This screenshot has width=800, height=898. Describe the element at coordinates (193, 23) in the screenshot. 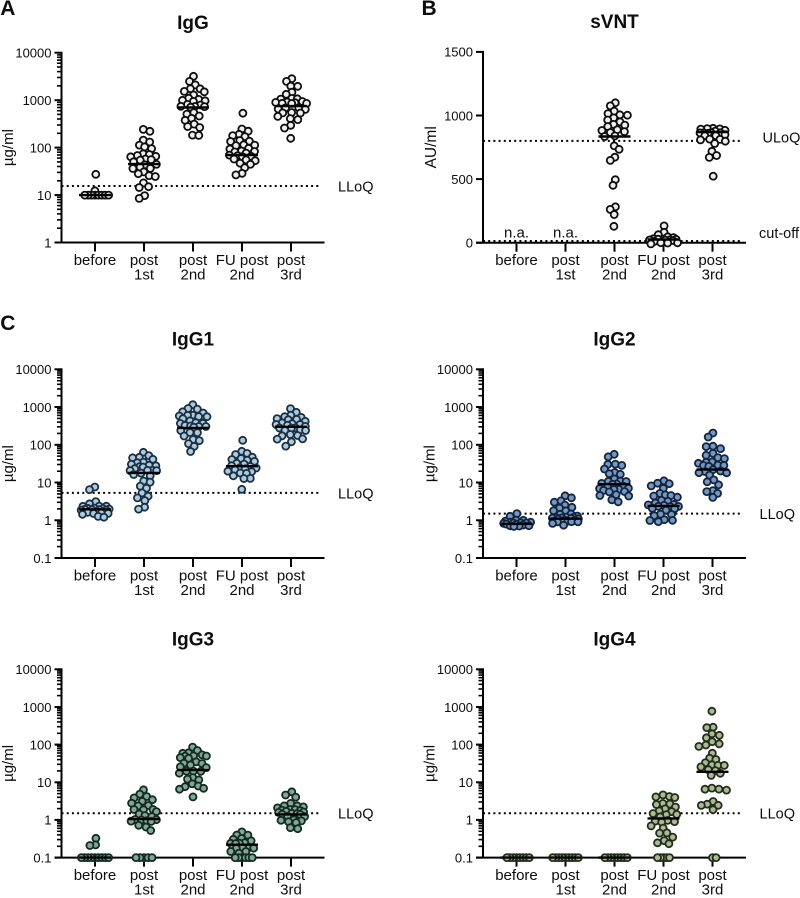

I see `svg-text: IgG` at that location.